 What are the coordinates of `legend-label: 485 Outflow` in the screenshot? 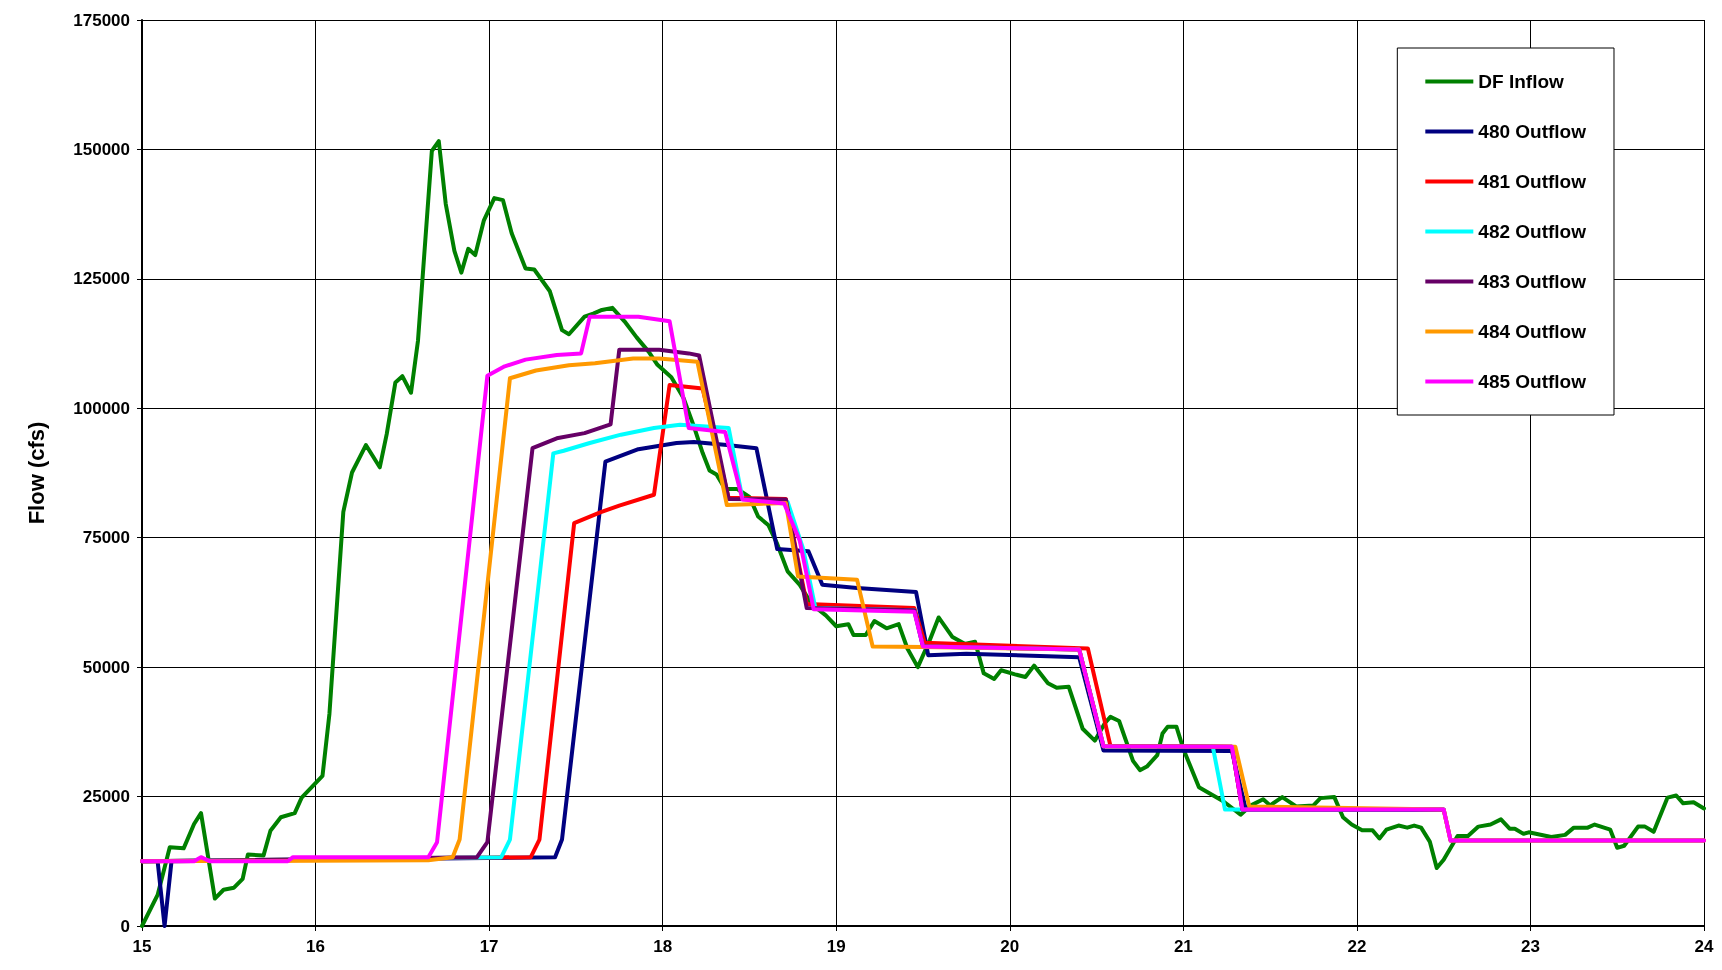 It's located at (1532, 381).